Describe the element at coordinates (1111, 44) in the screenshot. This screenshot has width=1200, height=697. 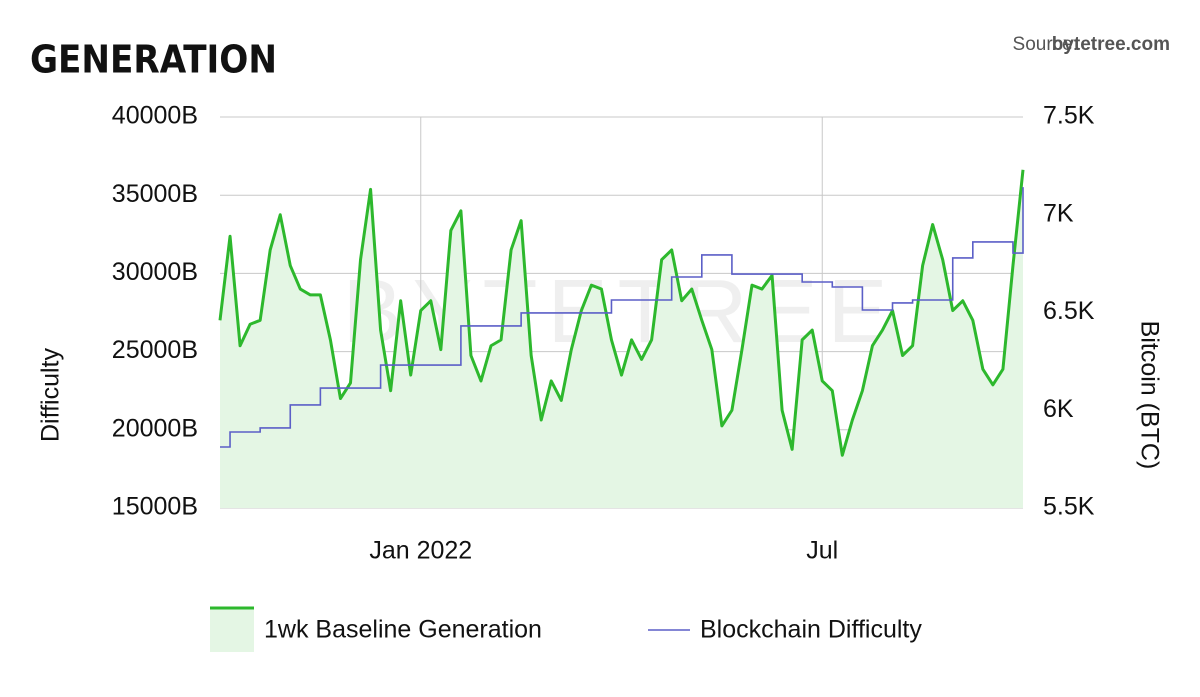
I see `source: bytetree.com` at that location.